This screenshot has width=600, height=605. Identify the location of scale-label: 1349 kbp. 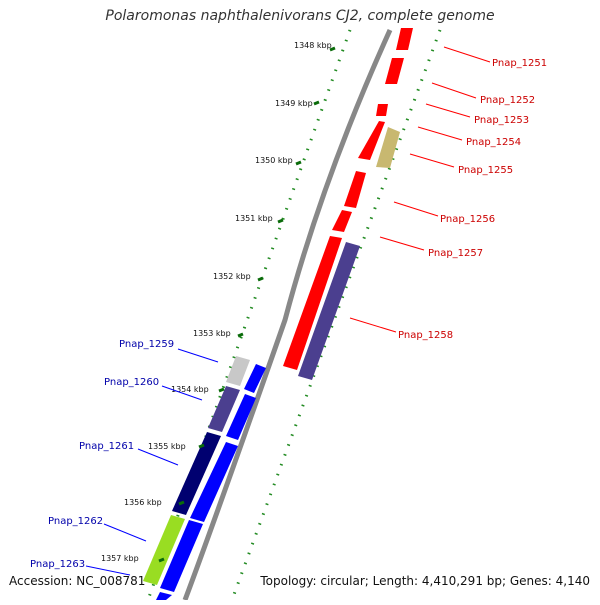
(294, 103).